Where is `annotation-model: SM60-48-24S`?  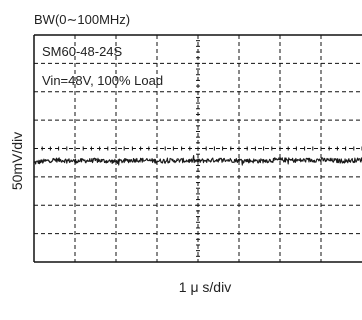 annotation-model: SM60-48-24S is located at coordinates (82, 51).